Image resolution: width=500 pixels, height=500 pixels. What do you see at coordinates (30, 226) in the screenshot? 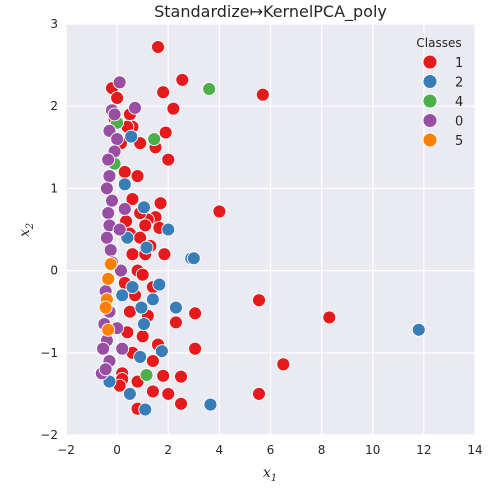
I see `y-axis-label-subscript: 2` at bounding box center [30, 226].